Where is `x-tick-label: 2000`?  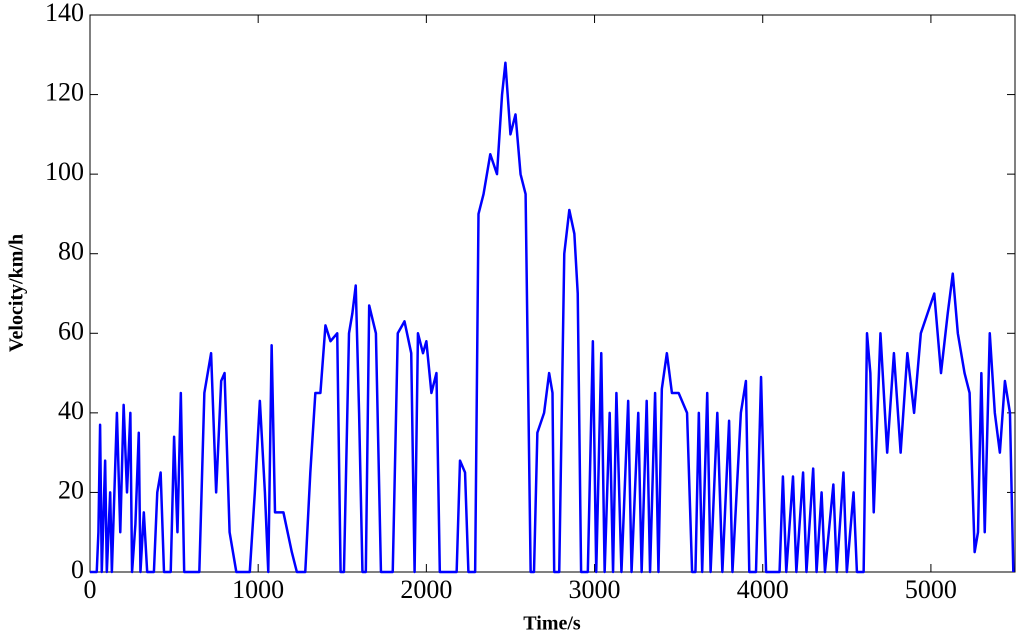
x-tick-label: 2000 is located at coordinates (426, 589).